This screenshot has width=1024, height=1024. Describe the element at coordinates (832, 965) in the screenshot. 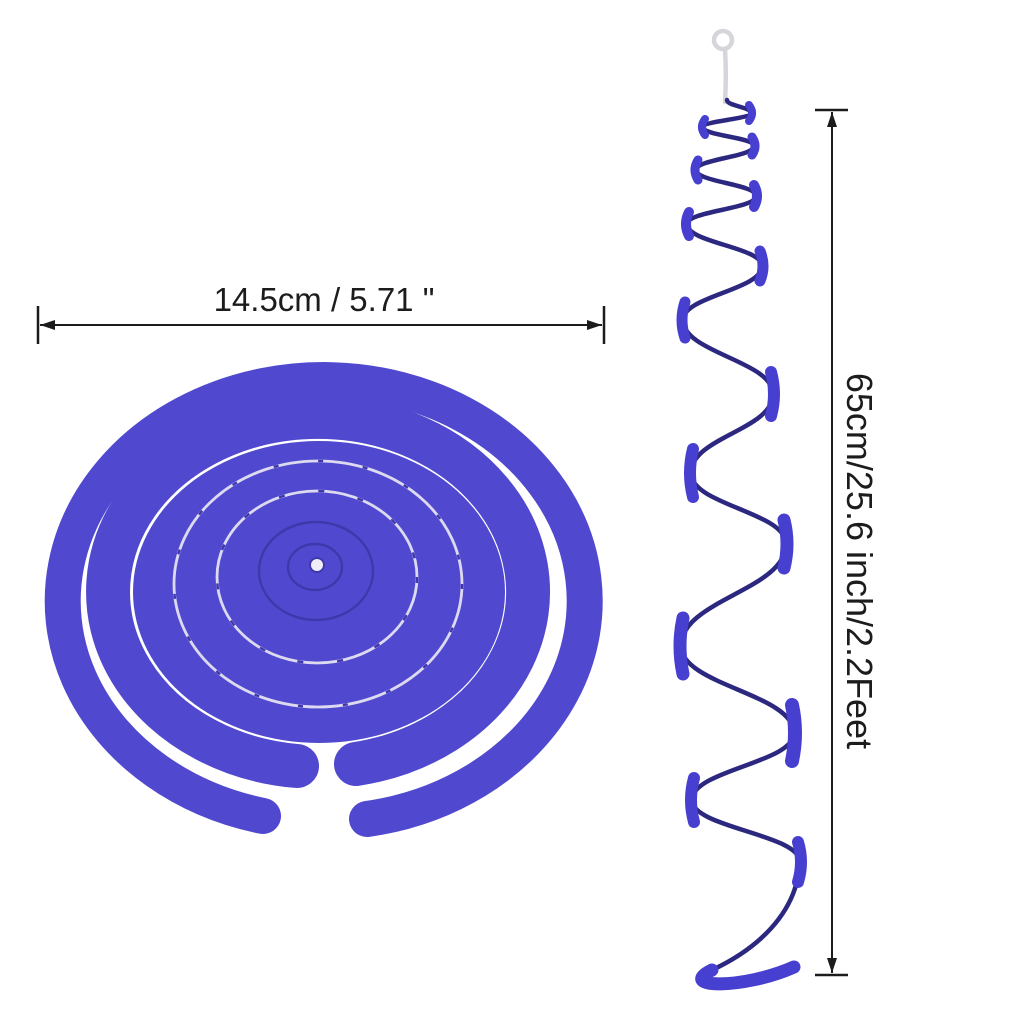

I see `arrow-down-icon` at that location.